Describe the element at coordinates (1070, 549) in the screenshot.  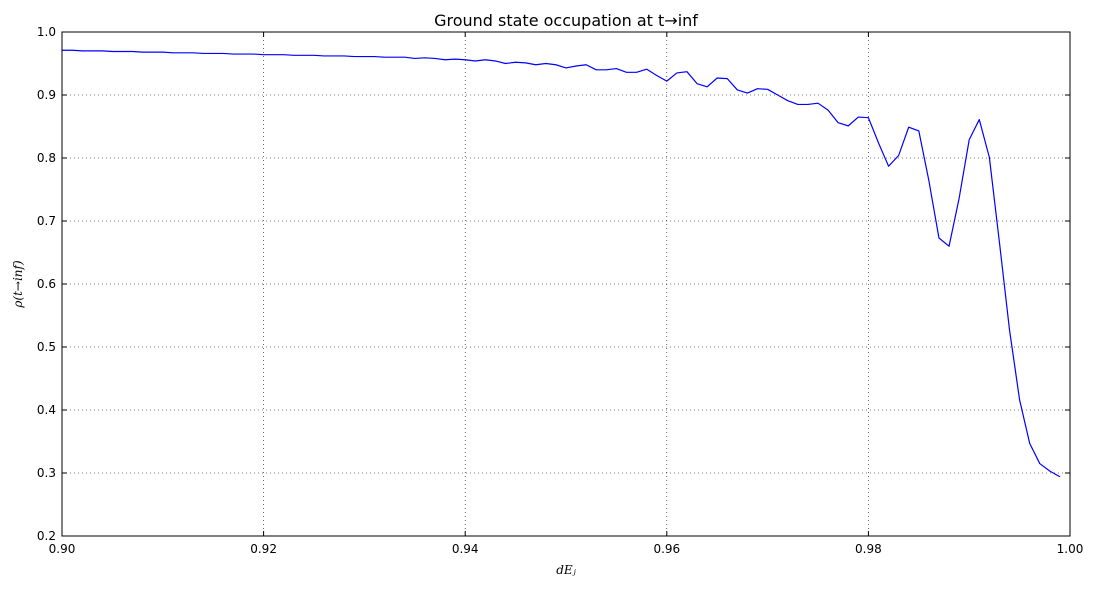
I see `x-tick-label: 1.00` at that location.